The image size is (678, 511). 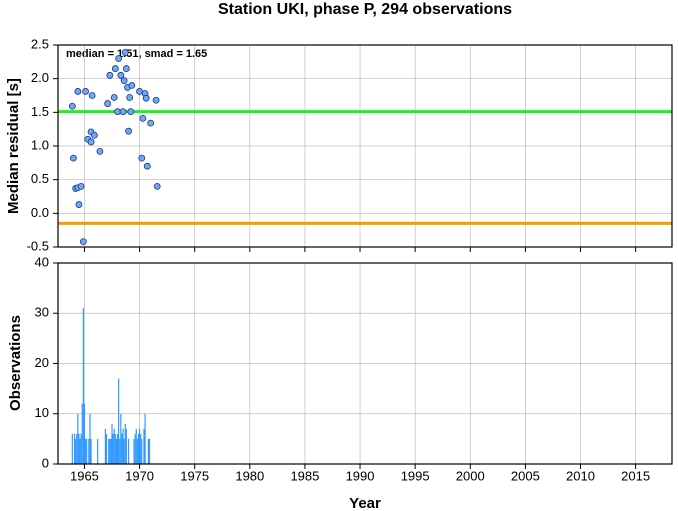 What do you see at coordinates (40, 212) in the screenshot?
I see `y-tick-label: 0.0` at bounding box center [40, 212].